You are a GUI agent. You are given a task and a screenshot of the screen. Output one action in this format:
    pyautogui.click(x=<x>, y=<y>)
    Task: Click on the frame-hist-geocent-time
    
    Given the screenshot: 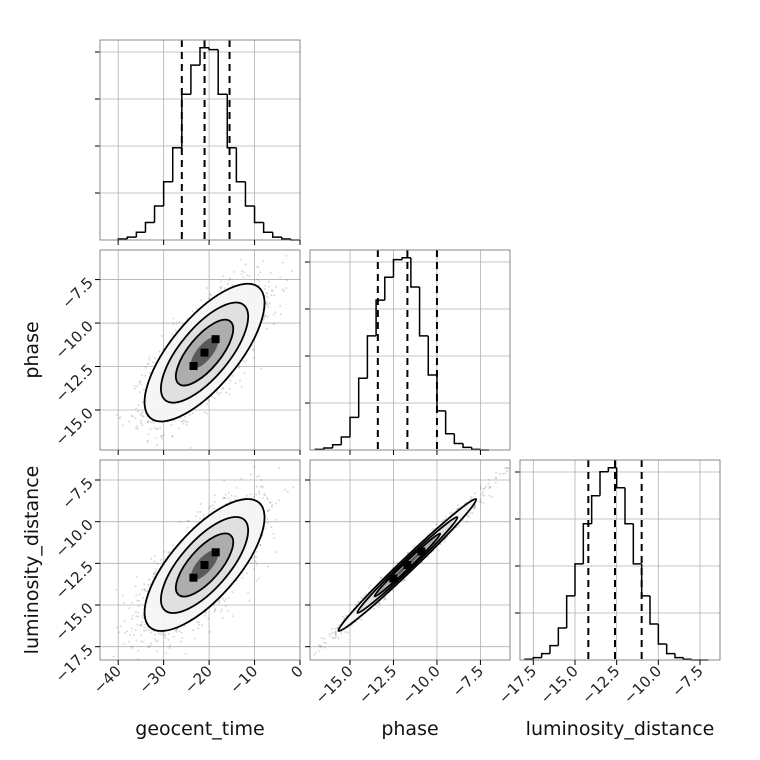 What is the action you would take?
    pyautogui.click(x=200, y=140)
    